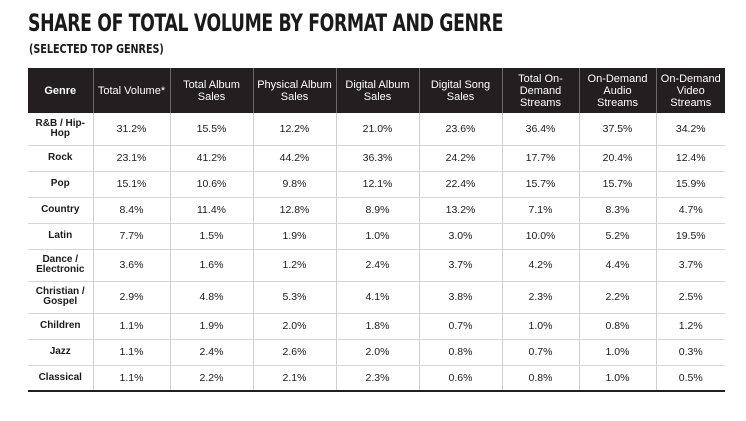 The image size is (746, 421). What do you see at coordinates (132, 297) in the screenshot?
I see `value-cell: 2.9%` at bounding box center [132, 297].